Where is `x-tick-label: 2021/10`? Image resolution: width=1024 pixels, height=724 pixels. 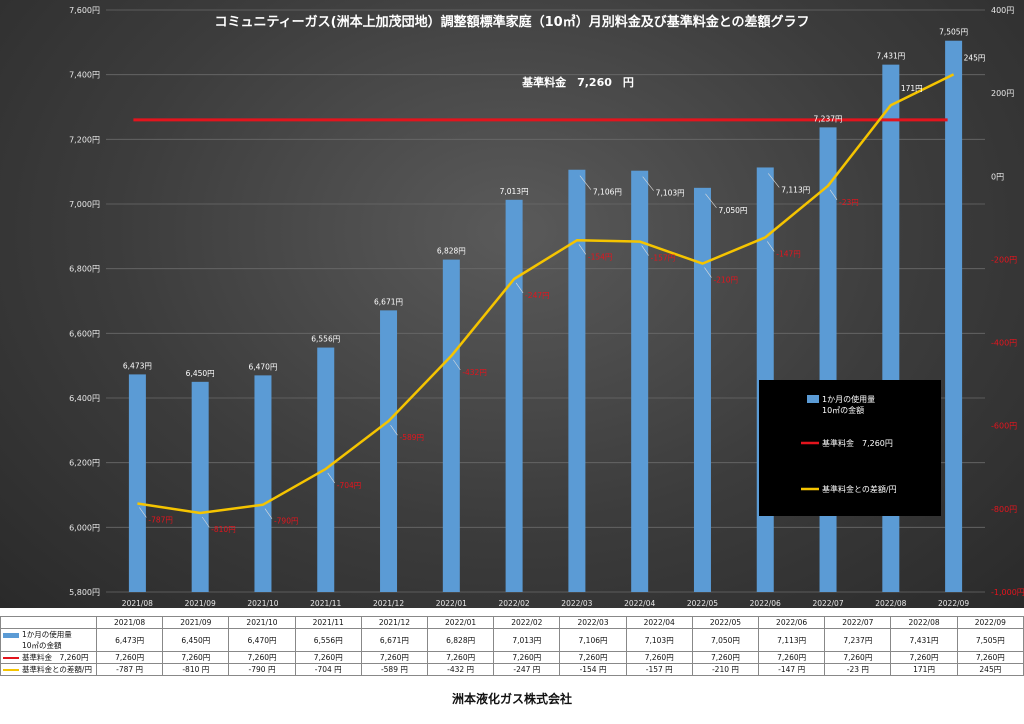 x-tick-label: 2021/10 is located at coordinates (262, 603).